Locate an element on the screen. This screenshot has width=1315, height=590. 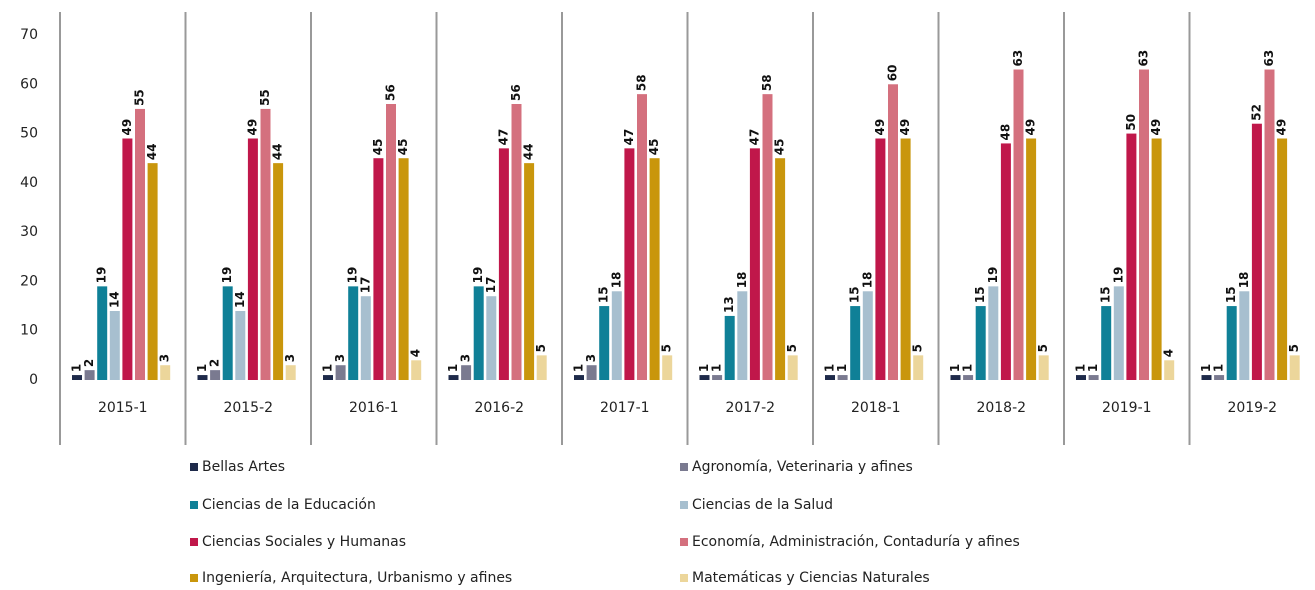
value-label: 63 is located at coordinates (1144, 58).